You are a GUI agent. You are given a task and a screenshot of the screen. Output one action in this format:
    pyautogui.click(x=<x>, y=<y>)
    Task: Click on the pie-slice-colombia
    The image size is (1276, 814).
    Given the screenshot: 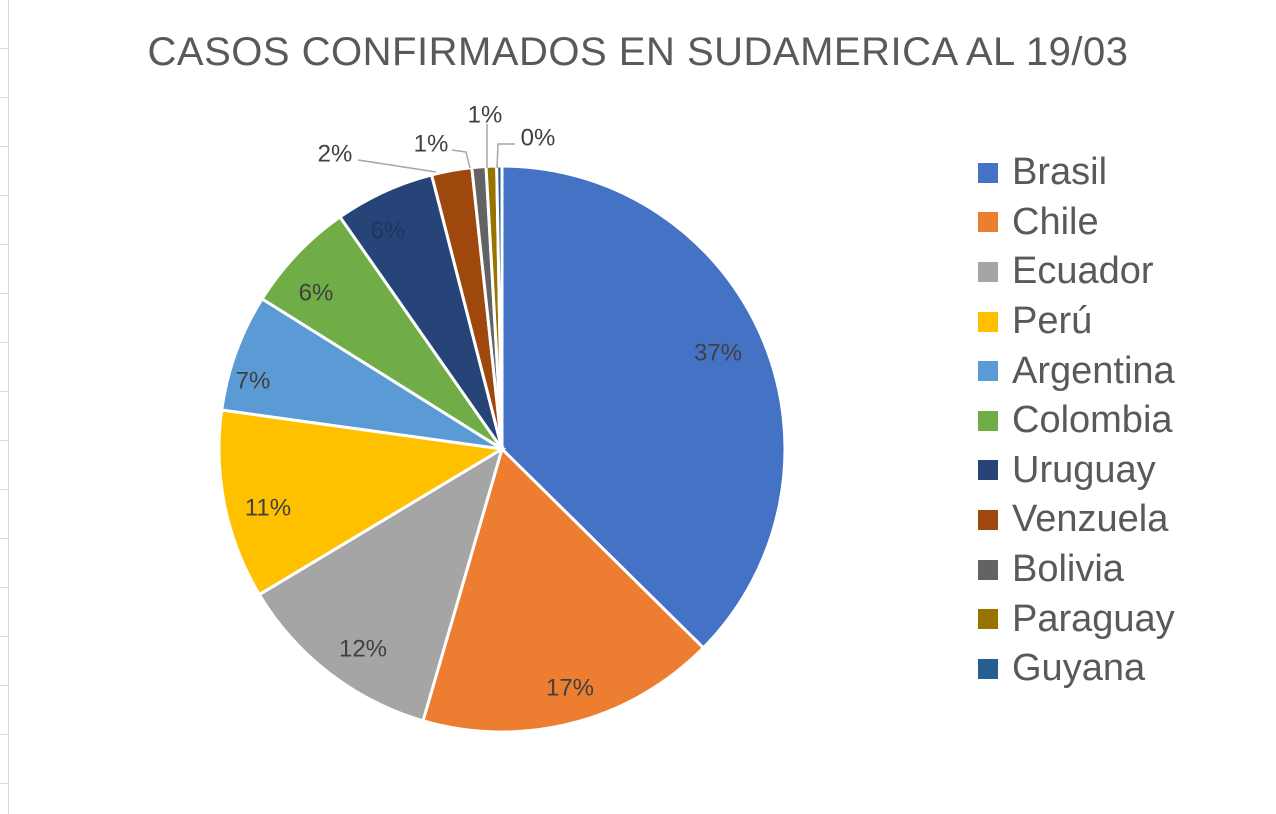 What is the action you would take?
    pyautogui.click(x=382, y=332)
    